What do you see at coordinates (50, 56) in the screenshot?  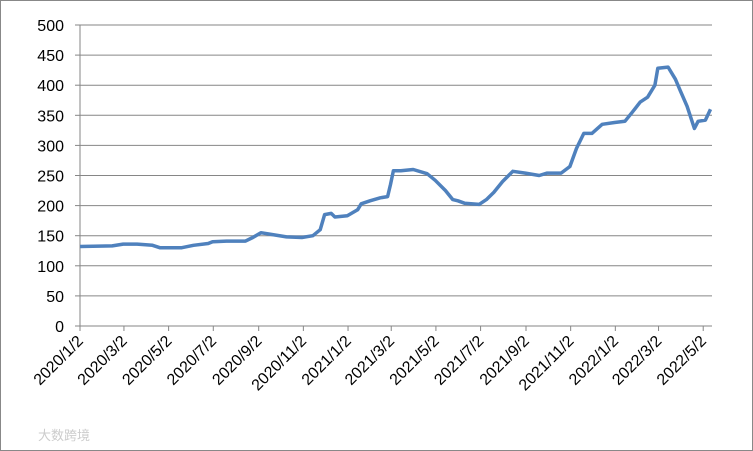 I see `y-tick-label: 450` at bounding box center [50, 56].